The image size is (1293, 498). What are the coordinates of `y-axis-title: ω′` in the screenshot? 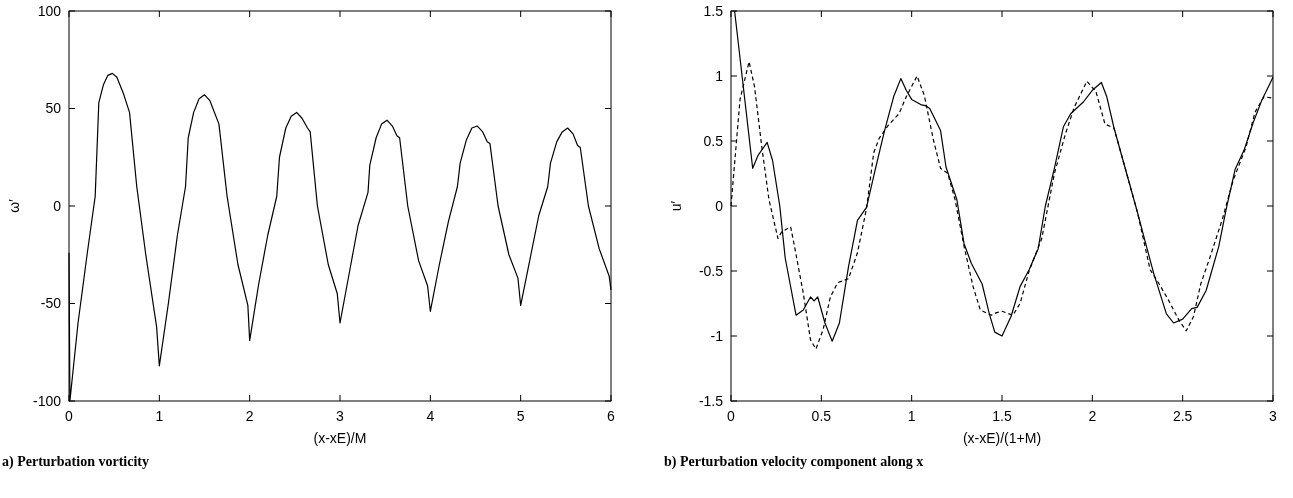 It's located at (14, 205).